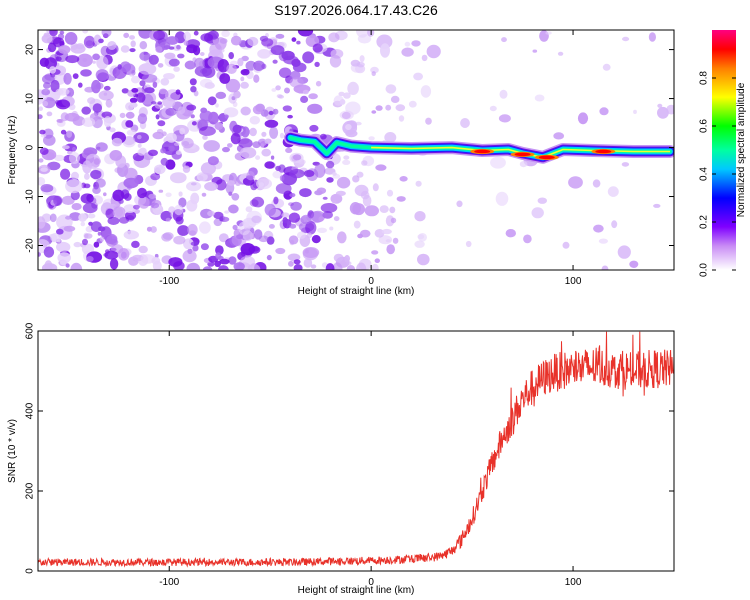 This screenshot has width=750, height=600. I want to click on spectrogram-x-tick-label: 100, so click(573, 281).